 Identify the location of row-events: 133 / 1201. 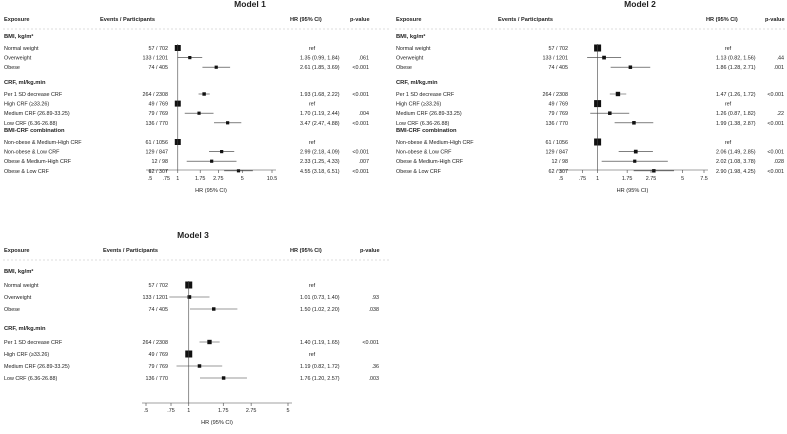
(155, 59).